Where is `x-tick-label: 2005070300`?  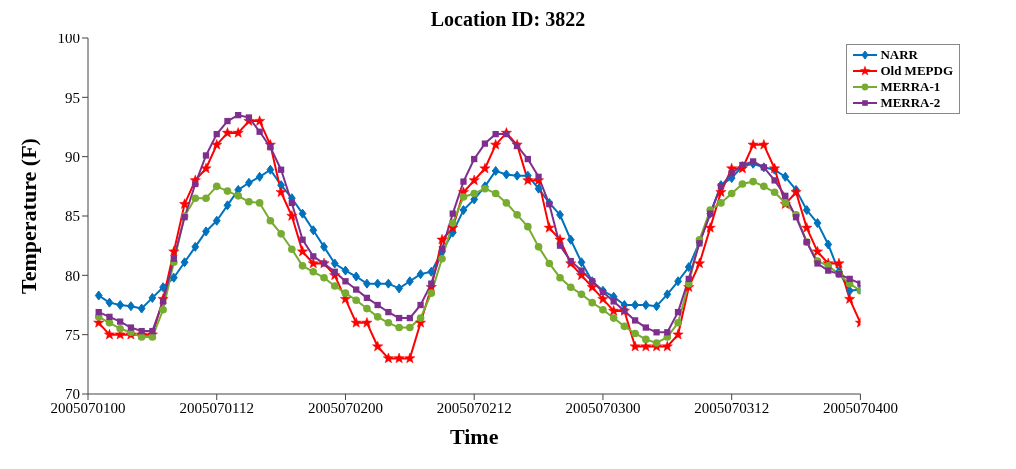
x-tick-label: 2005070300 is located at coordinates (603, 407).